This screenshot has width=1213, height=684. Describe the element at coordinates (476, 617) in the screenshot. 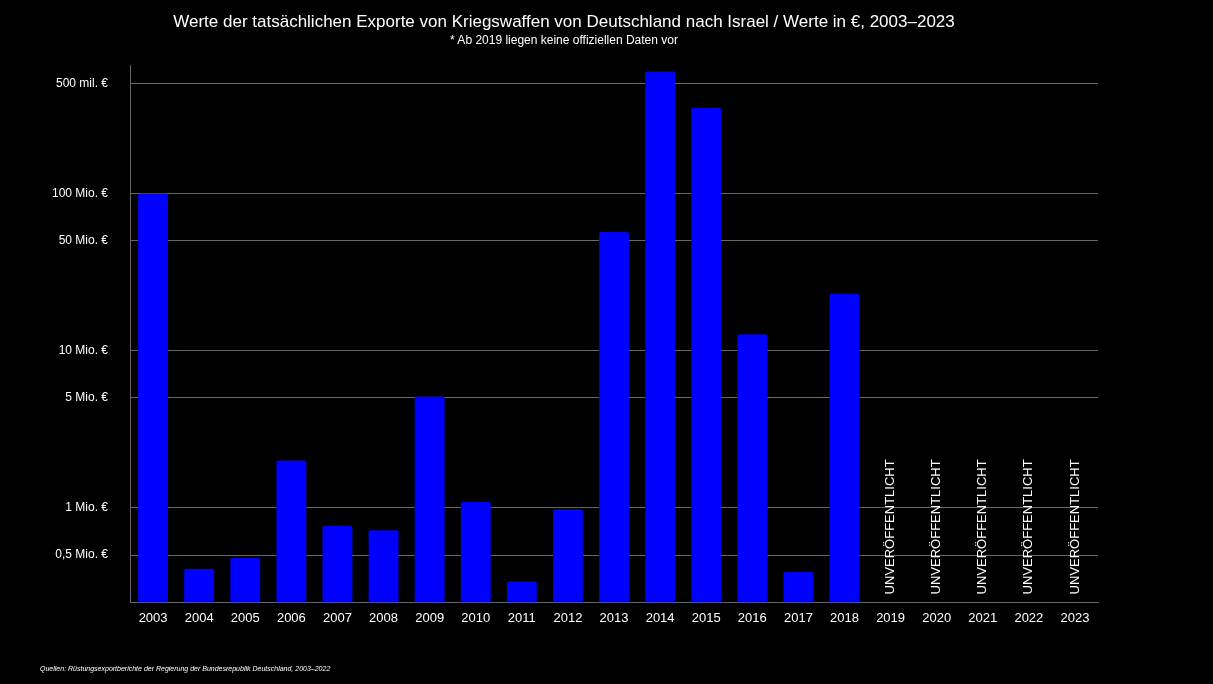

I see `x-tick-label: 2010` at that location.